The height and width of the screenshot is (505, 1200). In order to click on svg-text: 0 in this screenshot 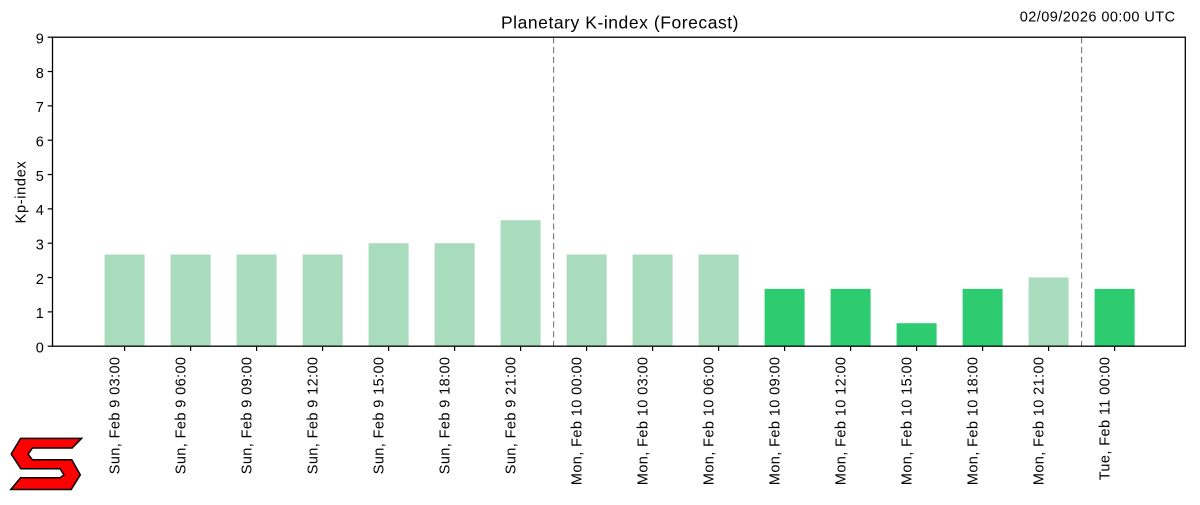, I will do `click(40, 349)`.